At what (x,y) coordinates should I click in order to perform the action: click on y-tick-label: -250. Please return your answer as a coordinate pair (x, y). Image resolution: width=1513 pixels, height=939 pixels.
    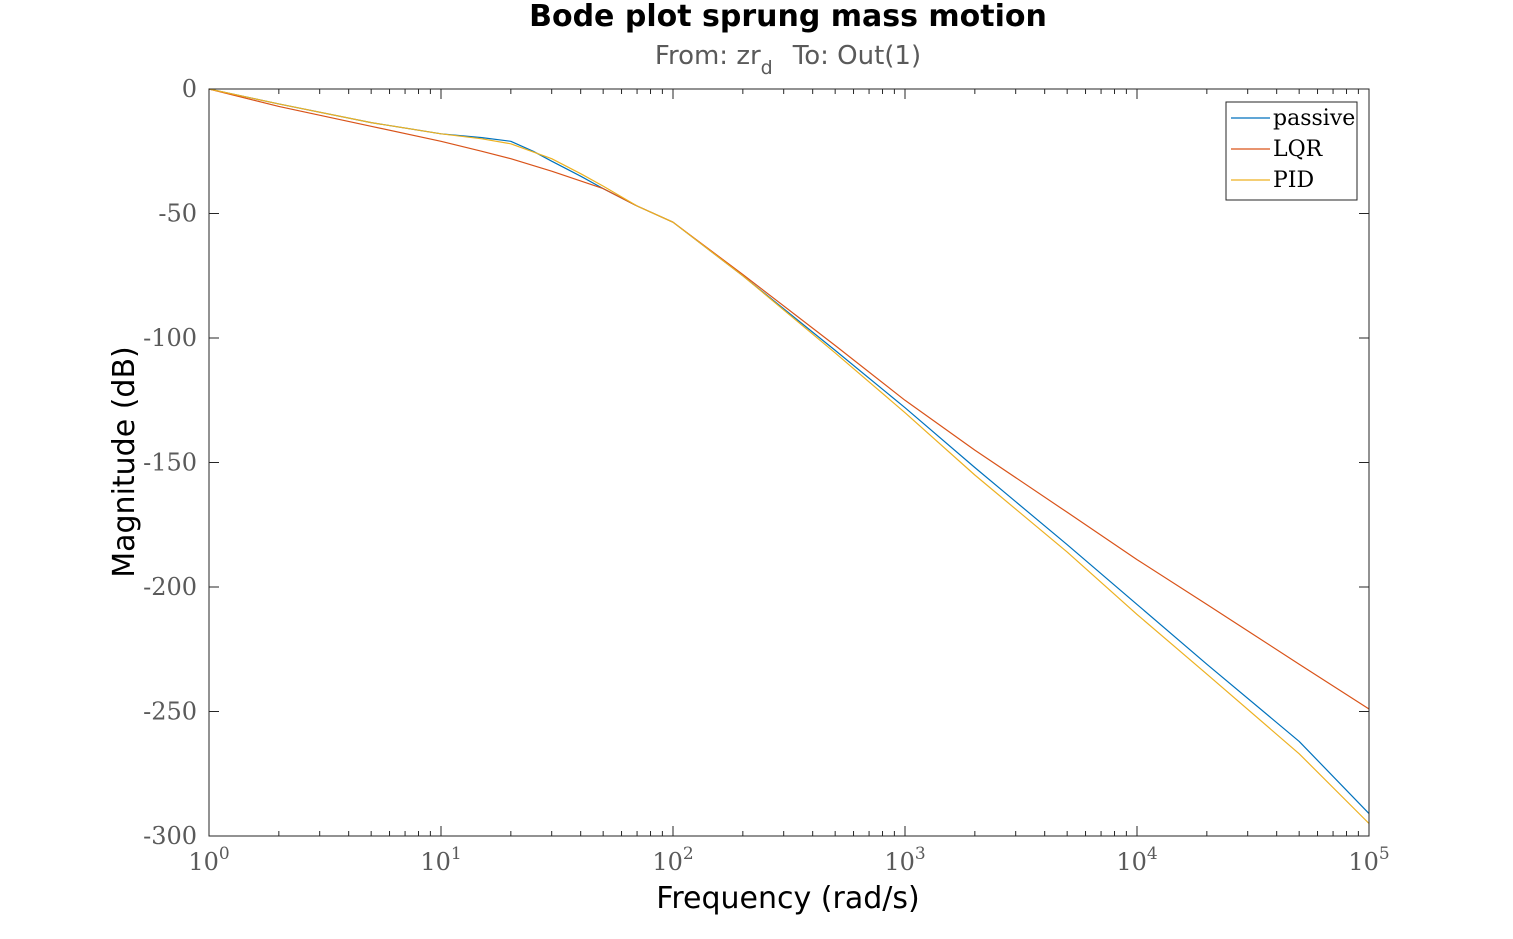
    Looking at the image, I should click on (170, 712).